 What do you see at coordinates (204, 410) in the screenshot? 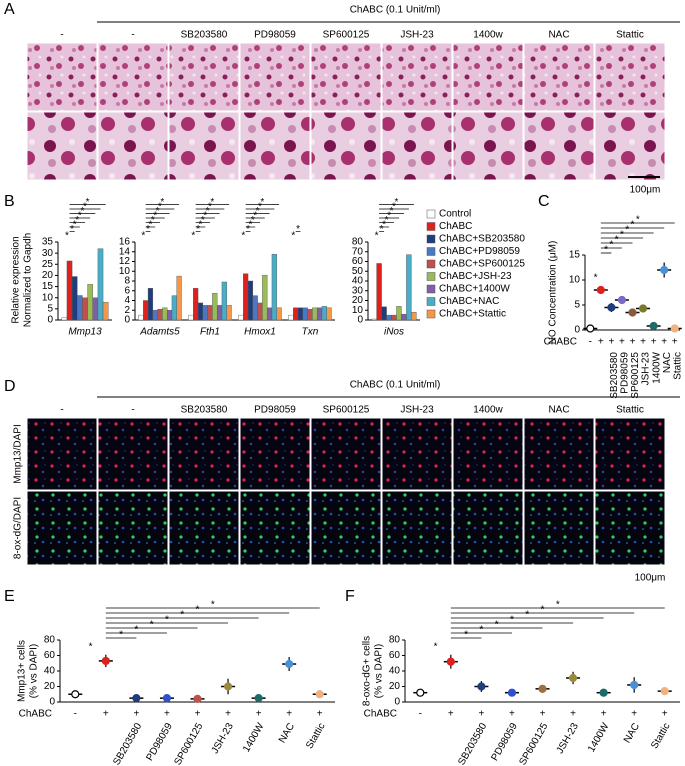
I see `column-label: SB203580` at bounding box center [204, 410].